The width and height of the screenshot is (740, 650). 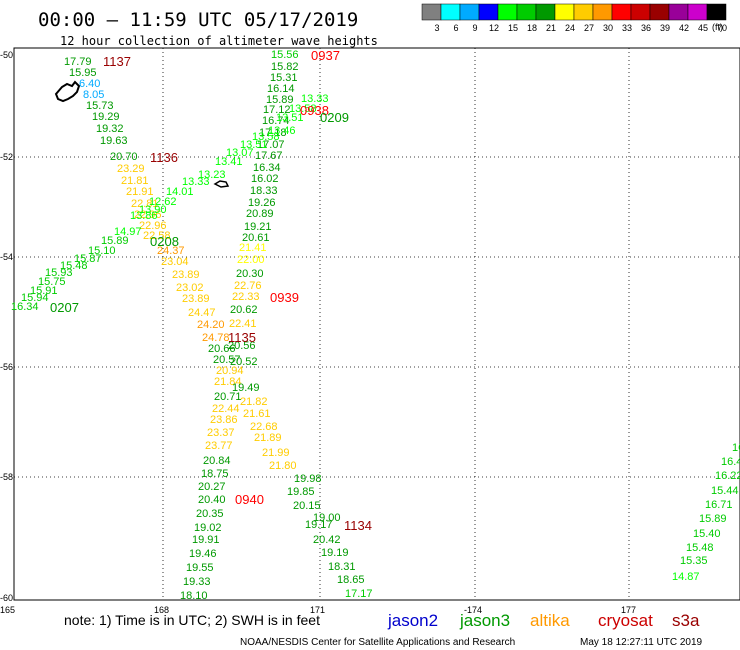 I want to click on wave-height-value: 22.68, so click(x=264, y=427).